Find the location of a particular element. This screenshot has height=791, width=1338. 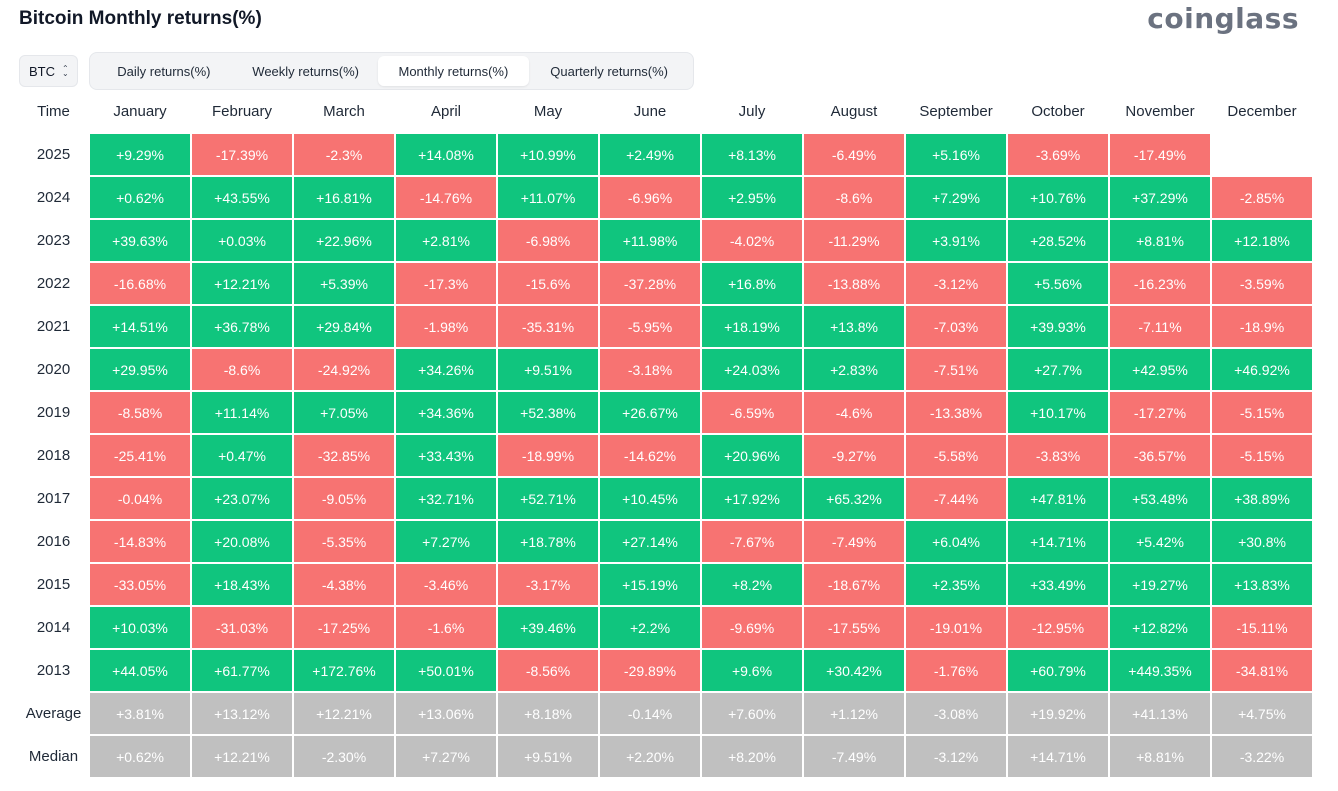

return-cell: -17.39% is located at coordinates (242, 154).